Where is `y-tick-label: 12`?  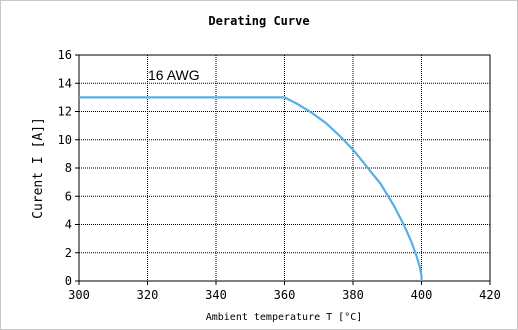
y-tick-label: 12 is located at coordinates (65, 112).